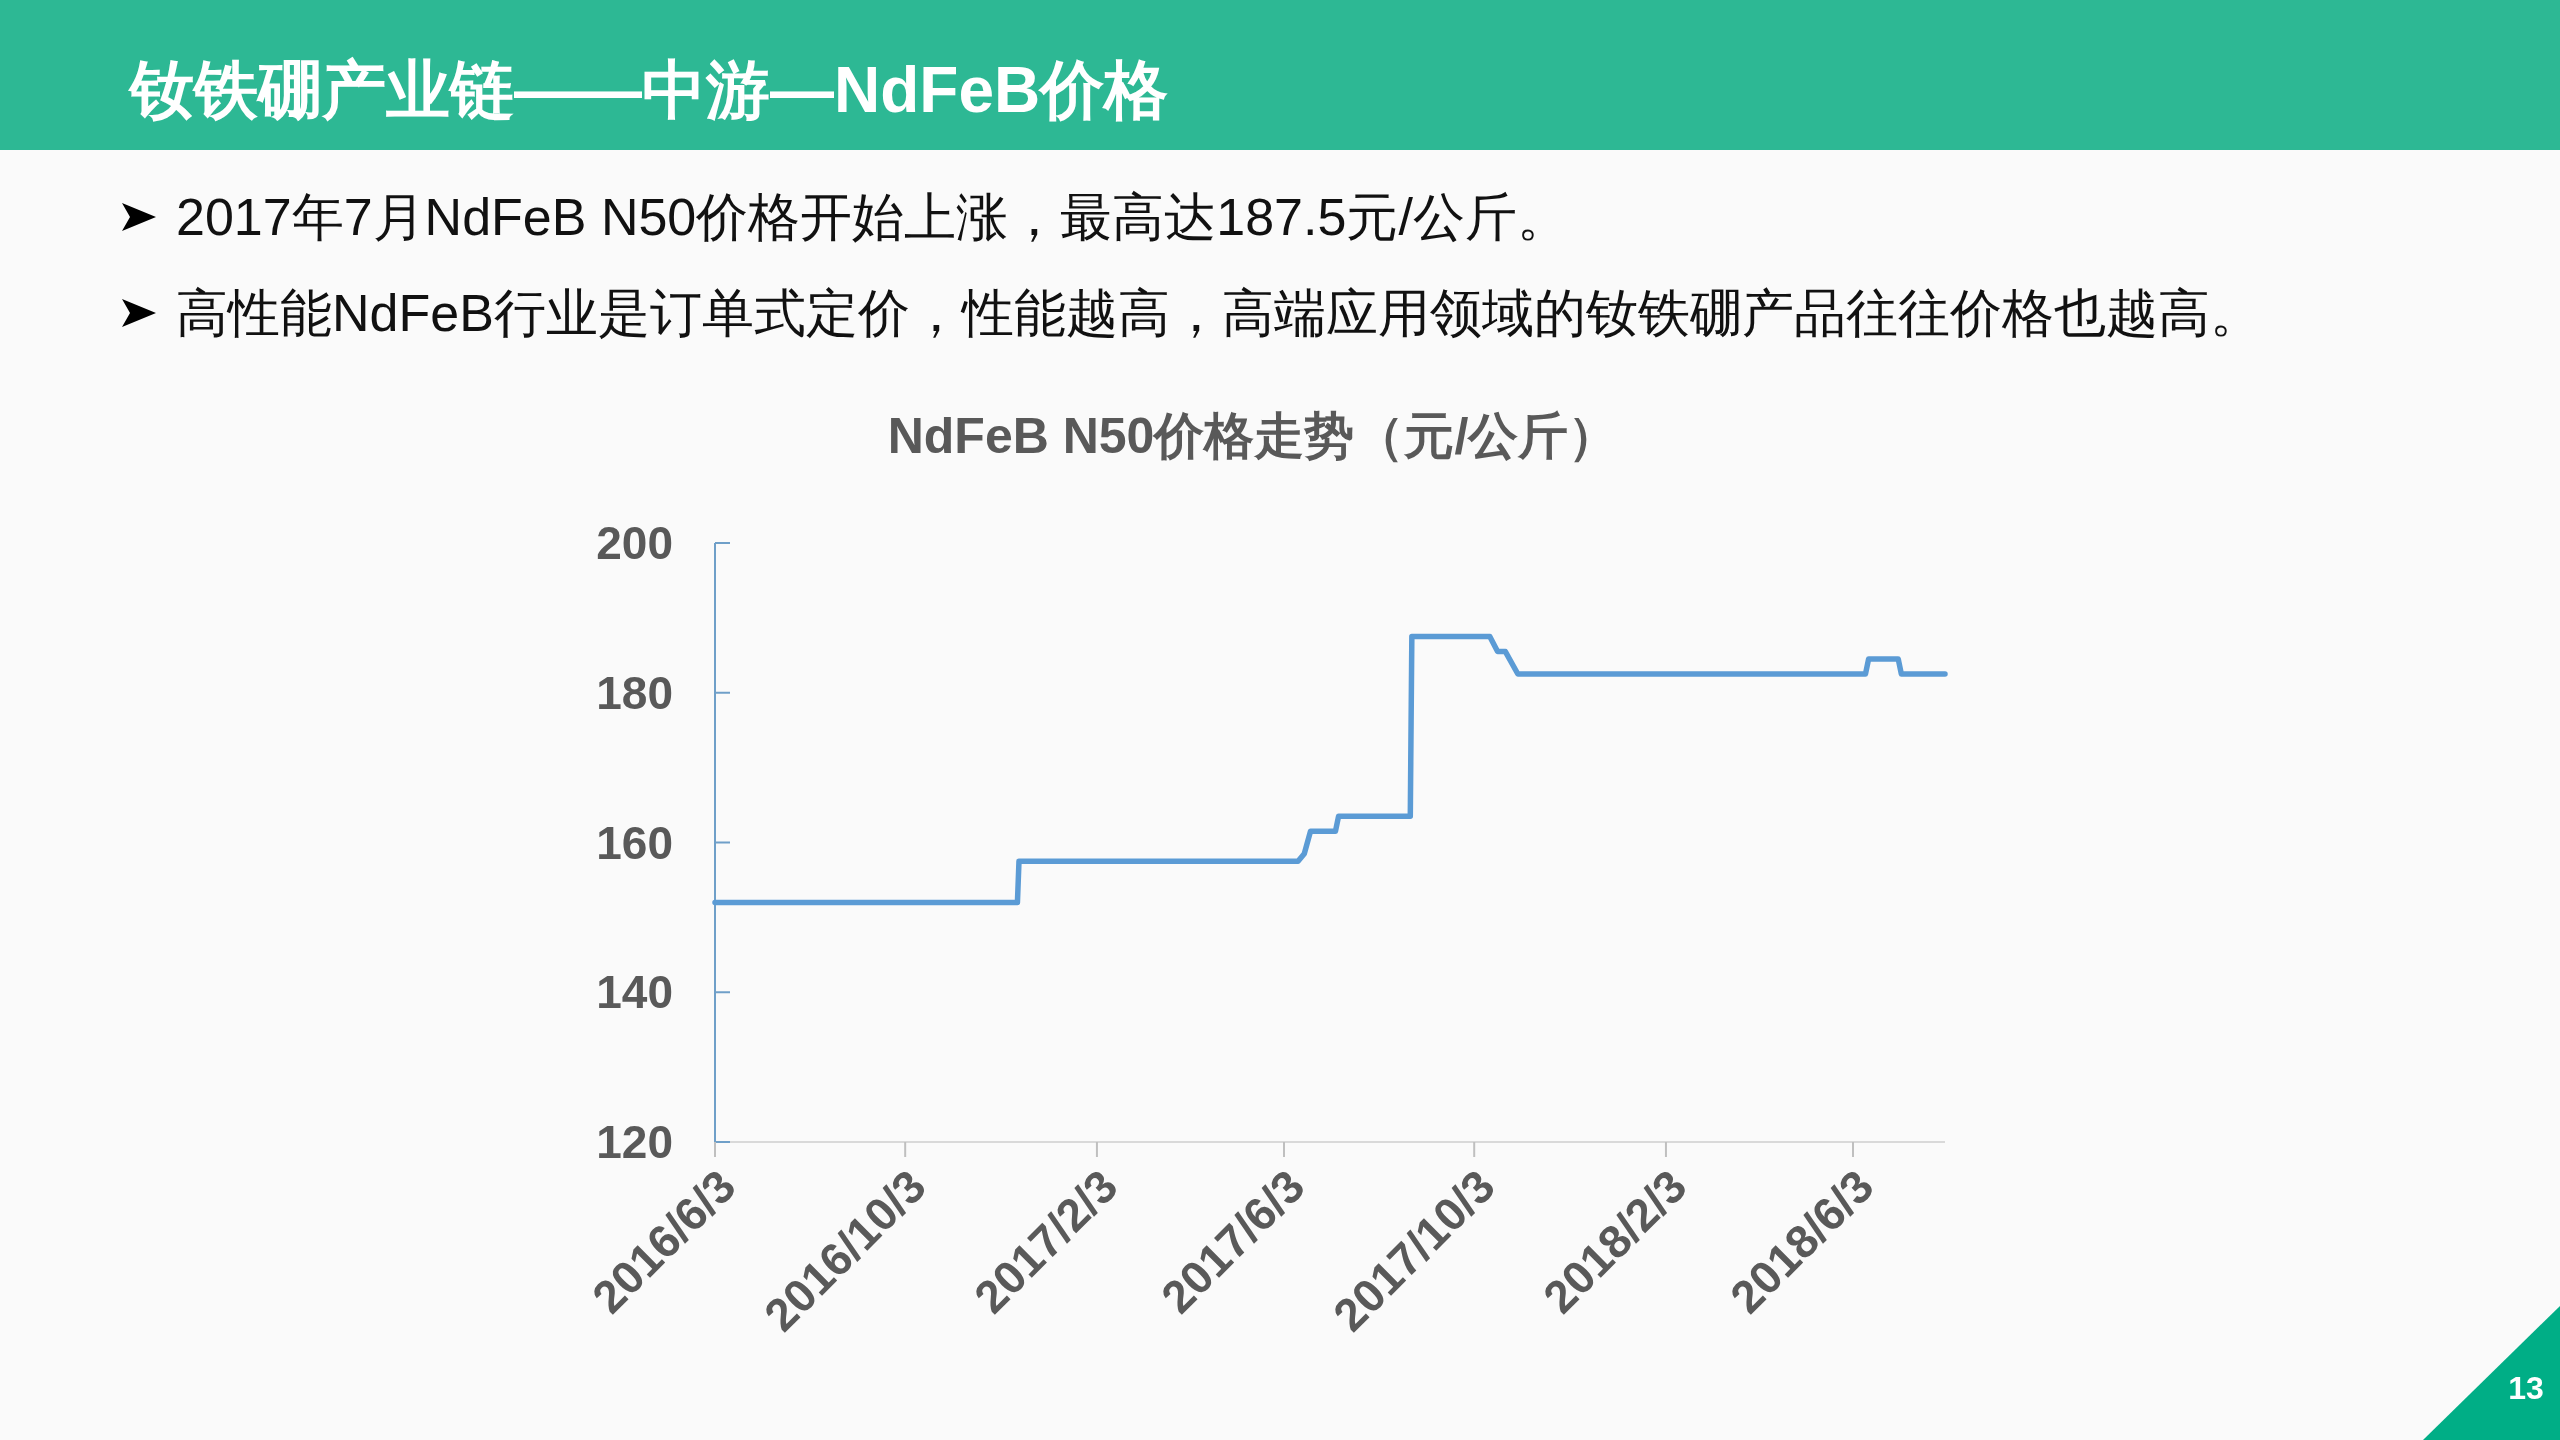 This screenshot has height=1440, width=2560. Describe the element at coordinates (634, 842) in the screenshot. I see `y-tick-label: 160` at that location.